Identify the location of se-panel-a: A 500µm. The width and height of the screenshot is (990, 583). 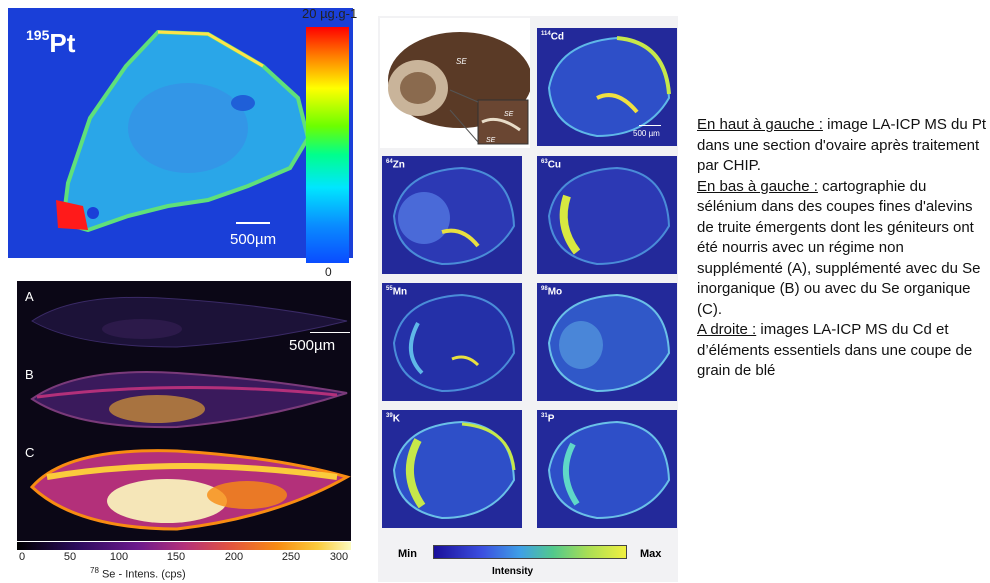
(184, 320).